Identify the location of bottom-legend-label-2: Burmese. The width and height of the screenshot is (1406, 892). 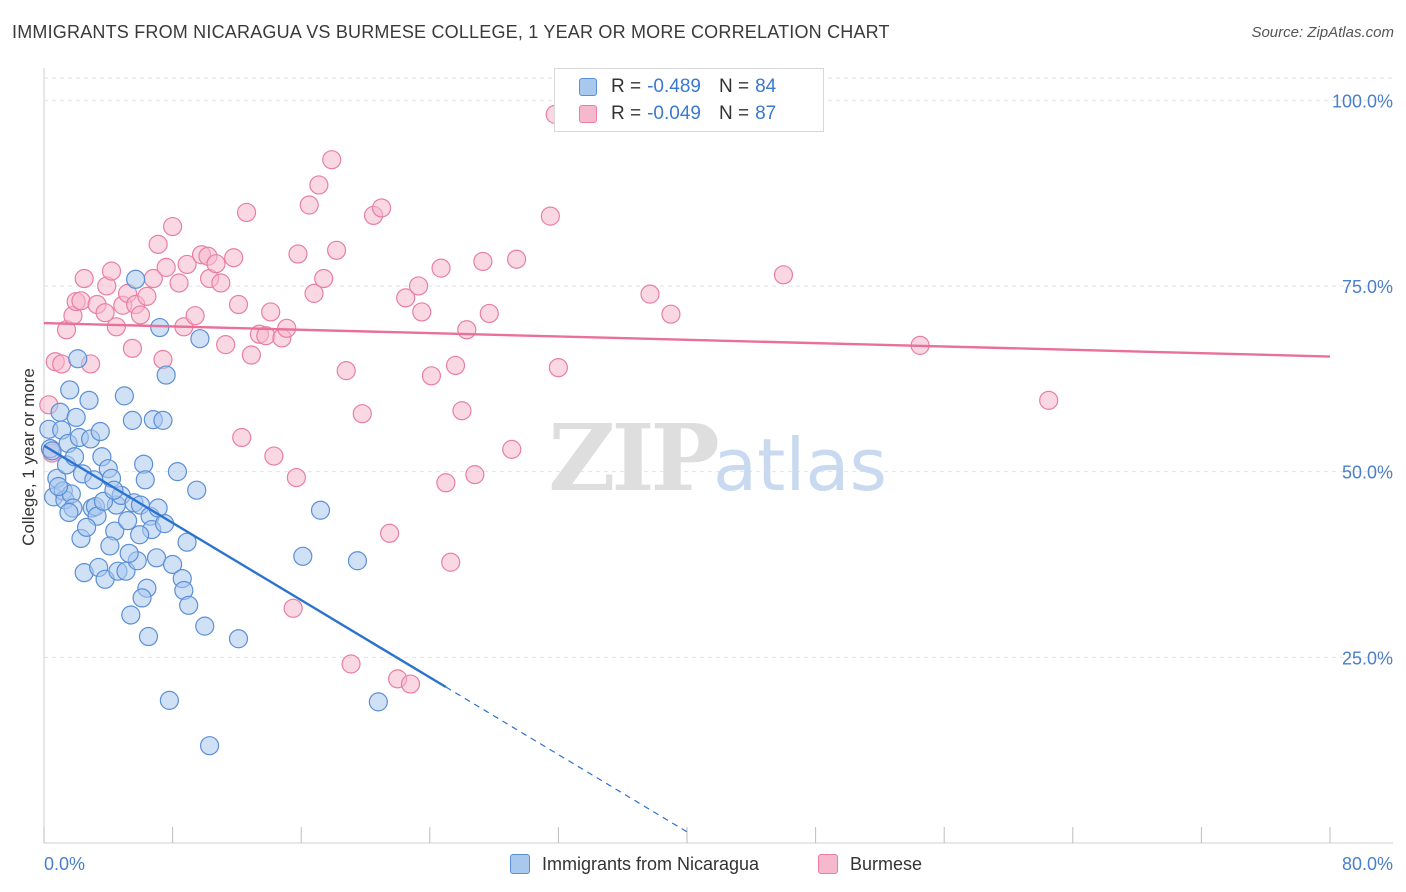
(886, 863).